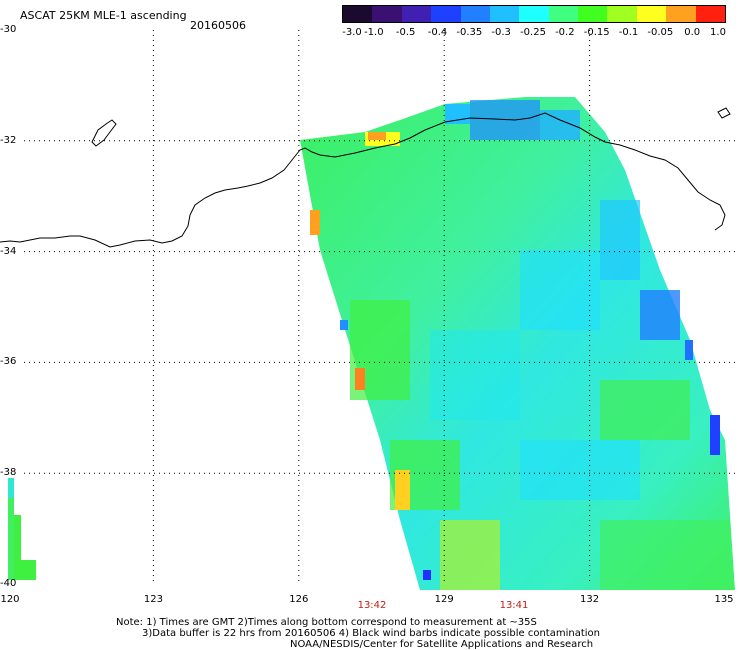 The width and height of the screenshot is (740, 650). I want to click on colorbar-label: -0.05, so click(660, 32).